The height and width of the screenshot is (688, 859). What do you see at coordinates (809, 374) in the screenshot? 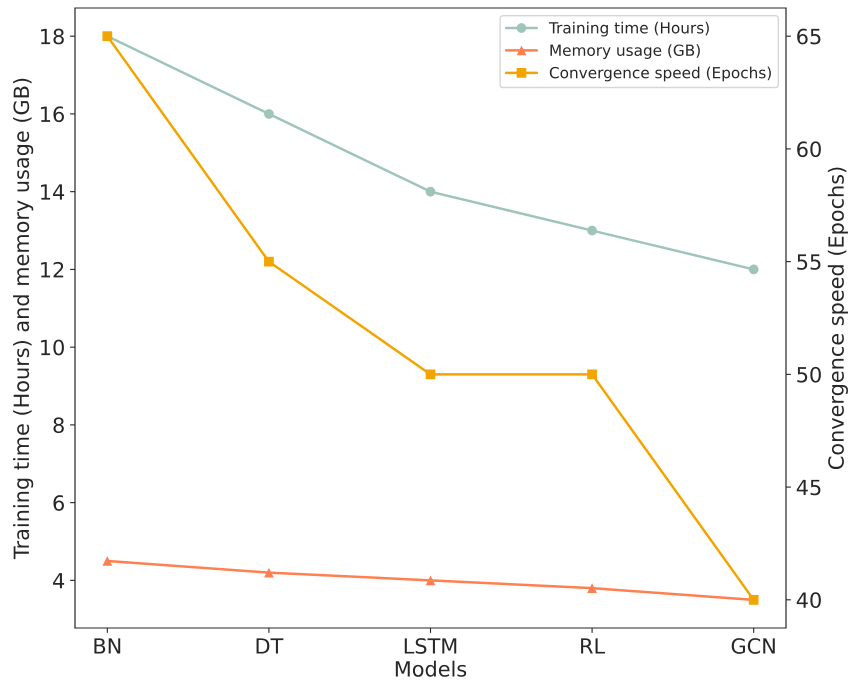
I see `y2-tick-label: 50` at bounding box center [809, 374].